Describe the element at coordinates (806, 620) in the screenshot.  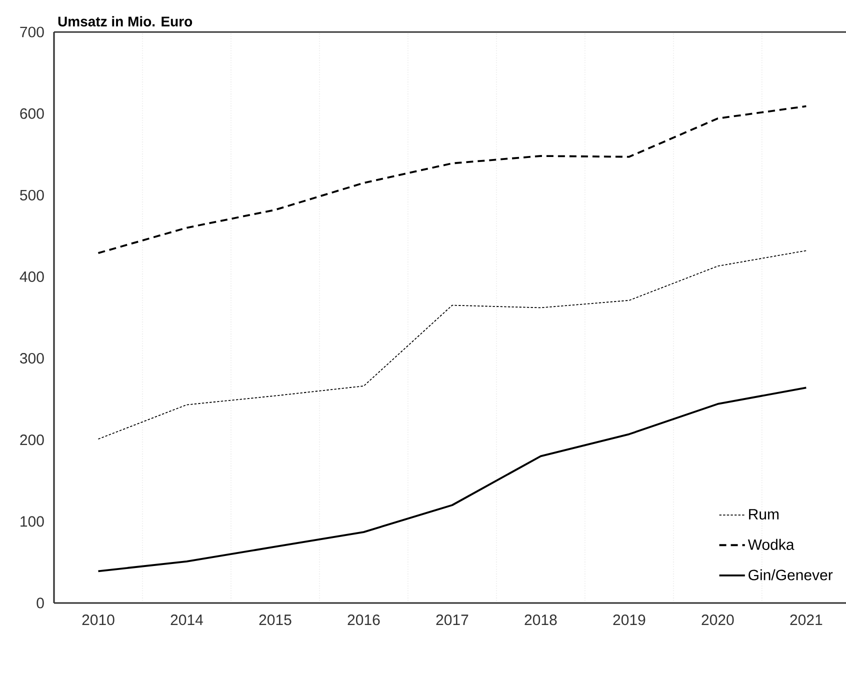
I see `x-tick-label: 2021` at that location.